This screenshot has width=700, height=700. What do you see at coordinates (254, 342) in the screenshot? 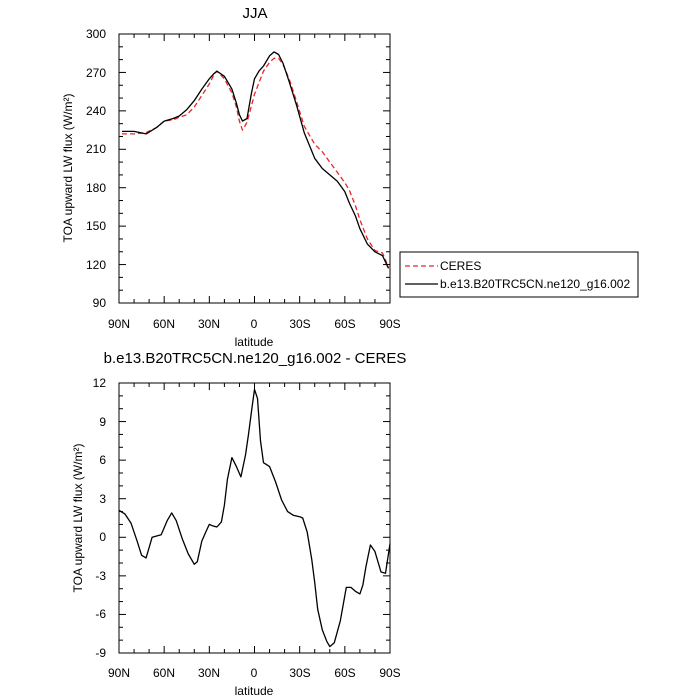
I see `top-x-axis-label: latitude` at bounding box center [254, 342].